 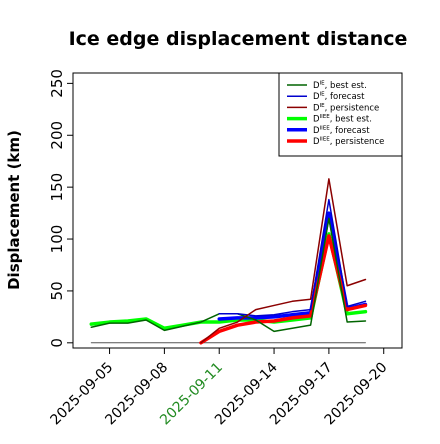 What do you see at coordinates (57, 83) in the screenshot?
I see `y-tick-label: 250` at bounding box center [57, 83].